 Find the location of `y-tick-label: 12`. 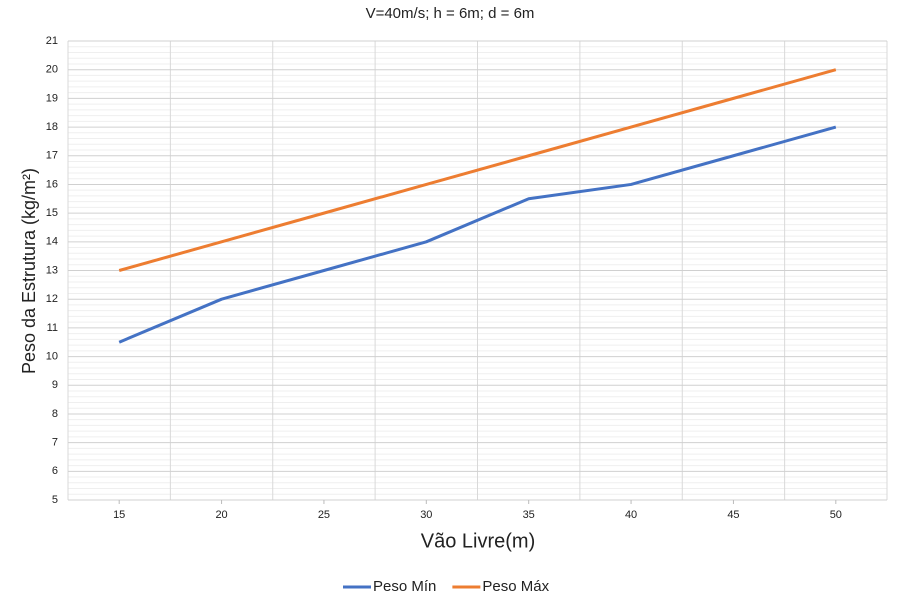

y-tick-label: 12 is located at coordinates (52, 299).